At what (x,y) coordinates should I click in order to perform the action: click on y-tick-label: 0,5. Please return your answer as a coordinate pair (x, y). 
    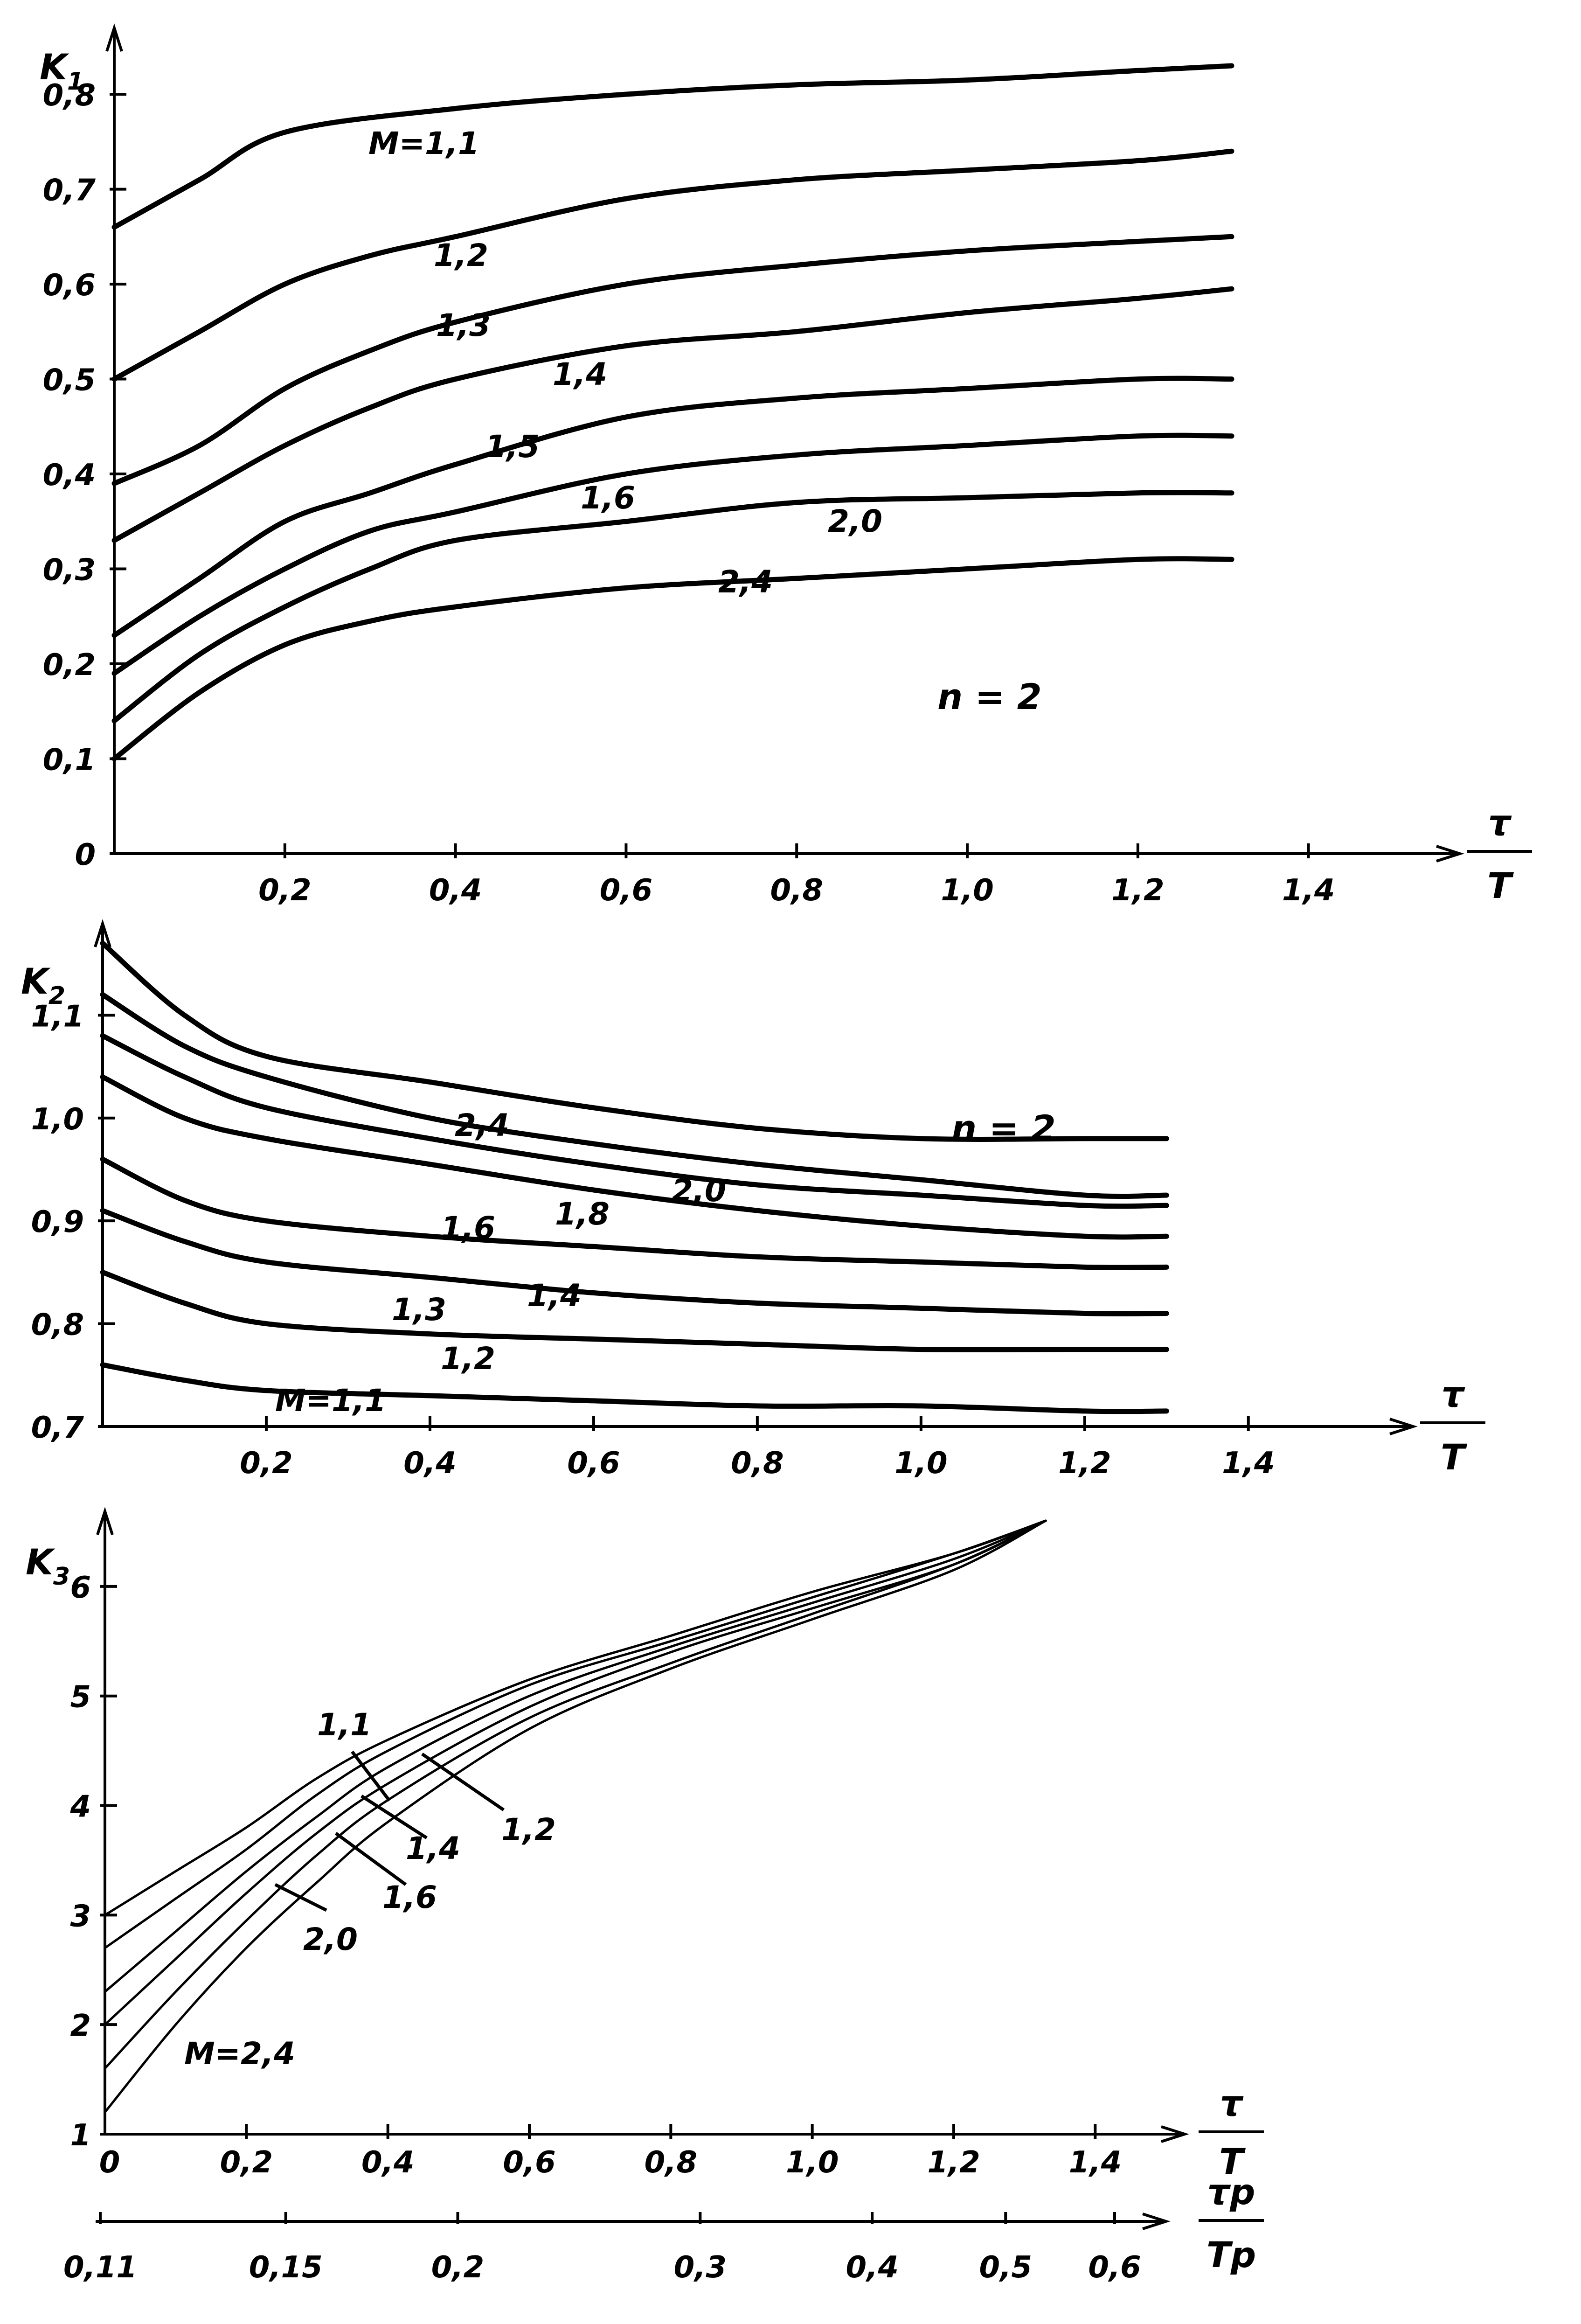
    Looking at the image, I should click on (69, 381).